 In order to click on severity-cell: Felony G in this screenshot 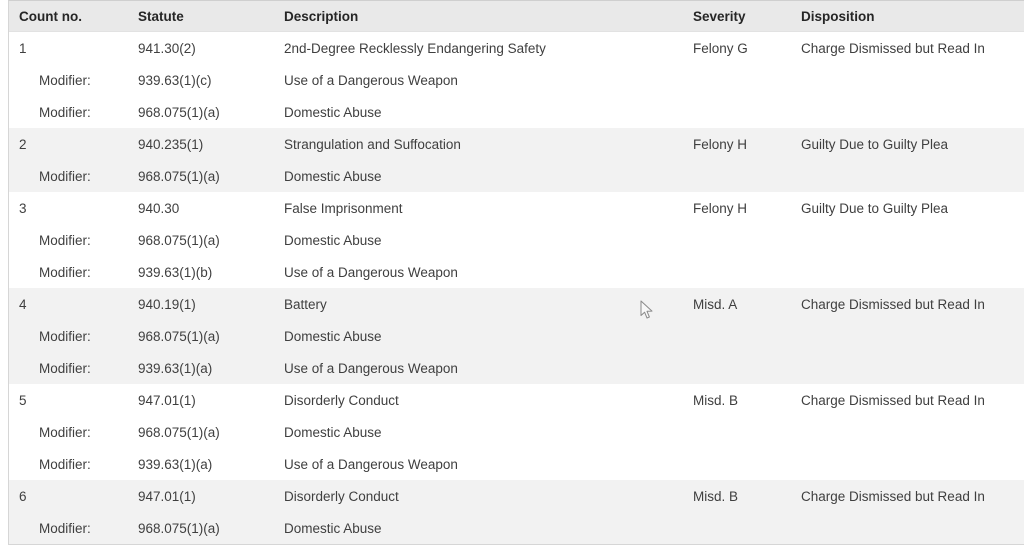, I will do `click(720, 48)`.